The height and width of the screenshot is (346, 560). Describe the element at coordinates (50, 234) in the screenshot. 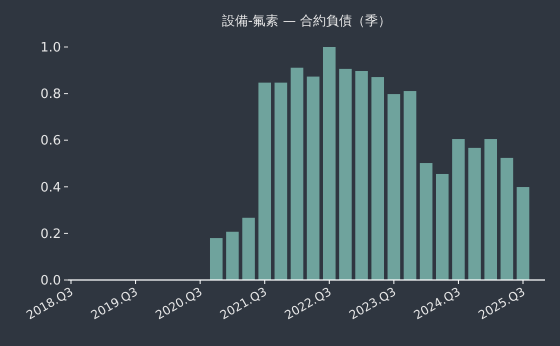

I see `y-tick-label: 0.2` at that location.